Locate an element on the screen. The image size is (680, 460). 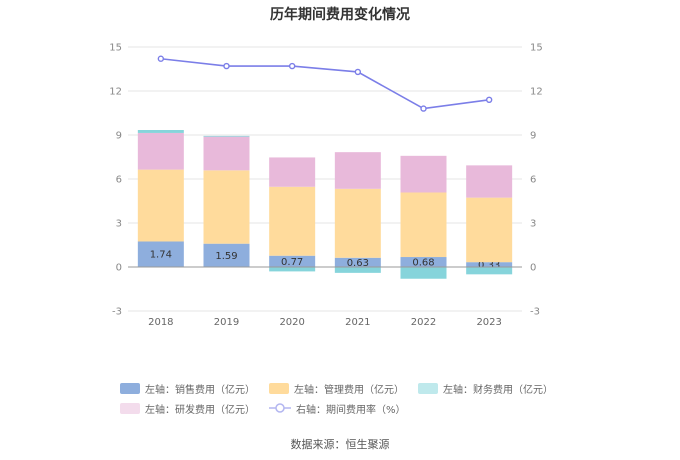
bar-finance-2021 is located at coordinates (357, 270).